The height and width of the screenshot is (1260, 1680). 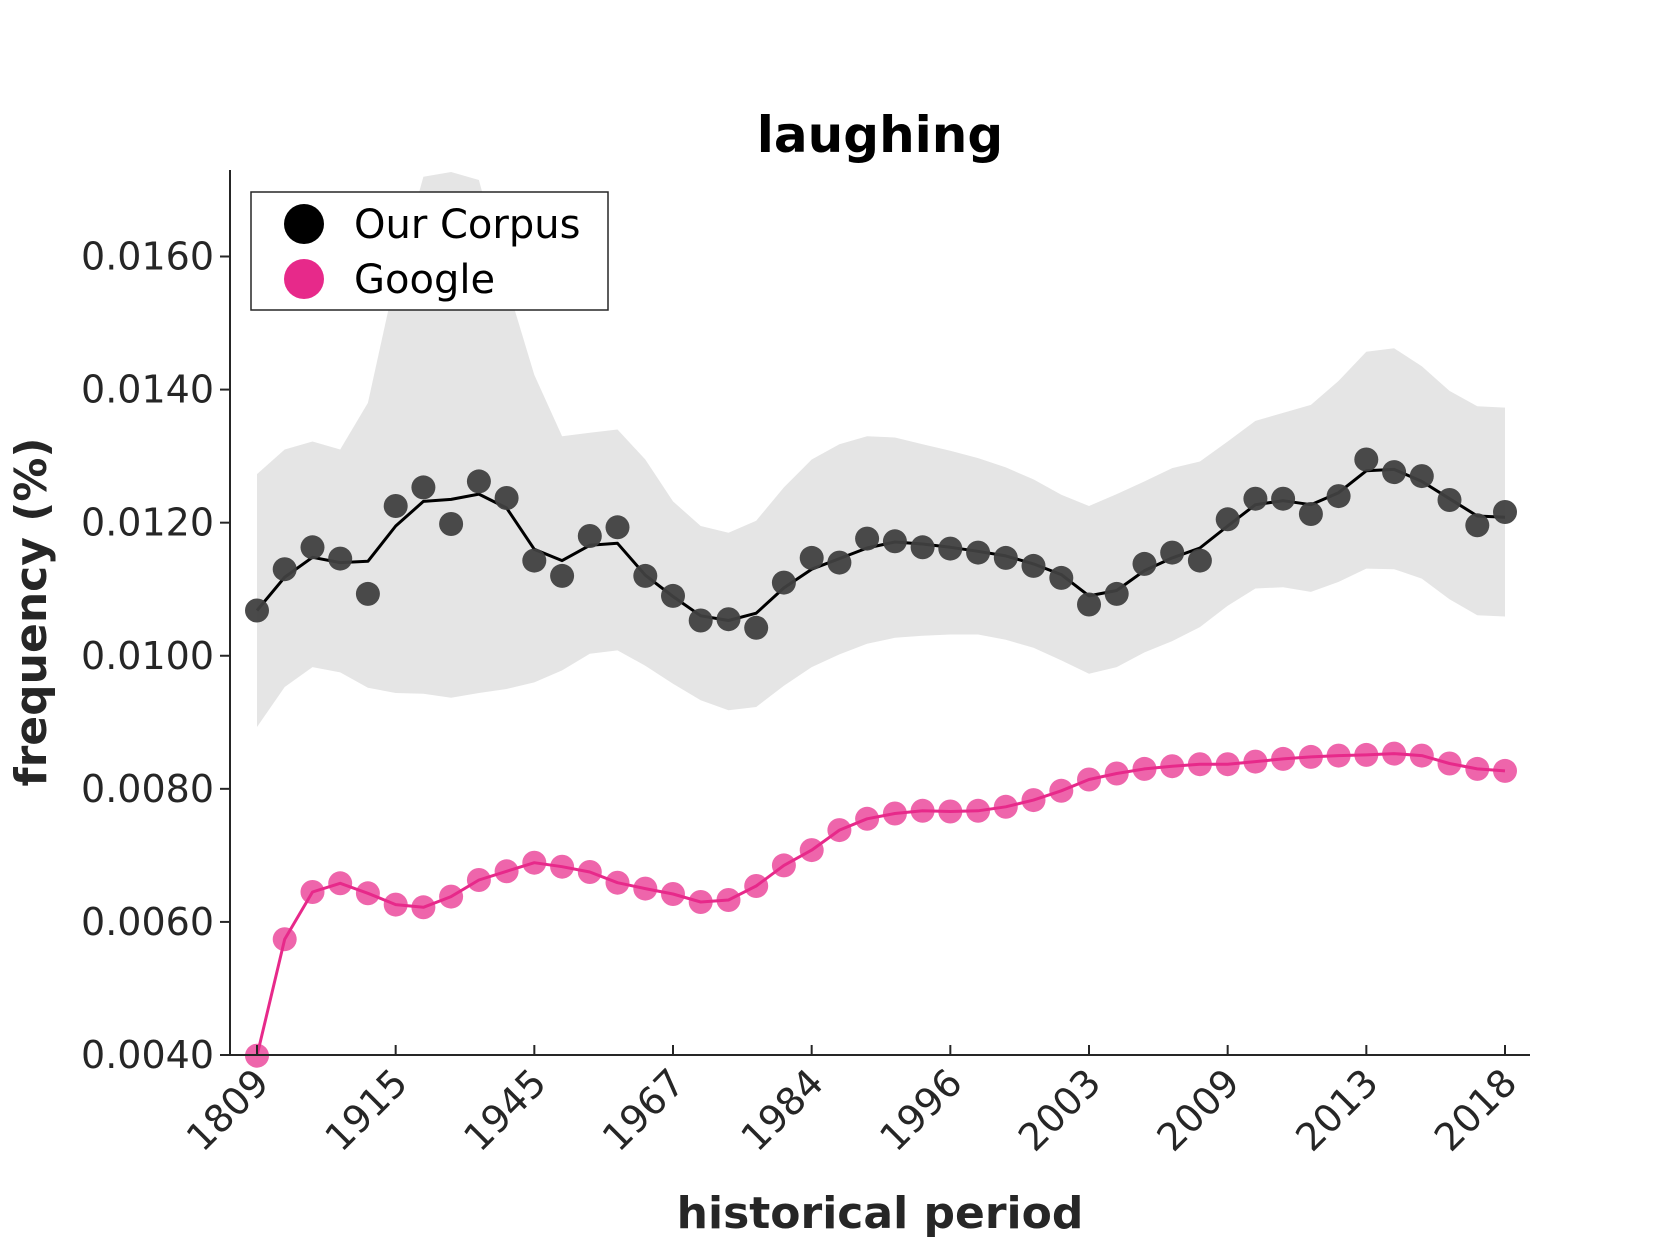 What do you see at coordinates (467, 225) in the screenshot?
I see `legend-label-our-corpus: Our Corpus` at bounding box center [467, 225].